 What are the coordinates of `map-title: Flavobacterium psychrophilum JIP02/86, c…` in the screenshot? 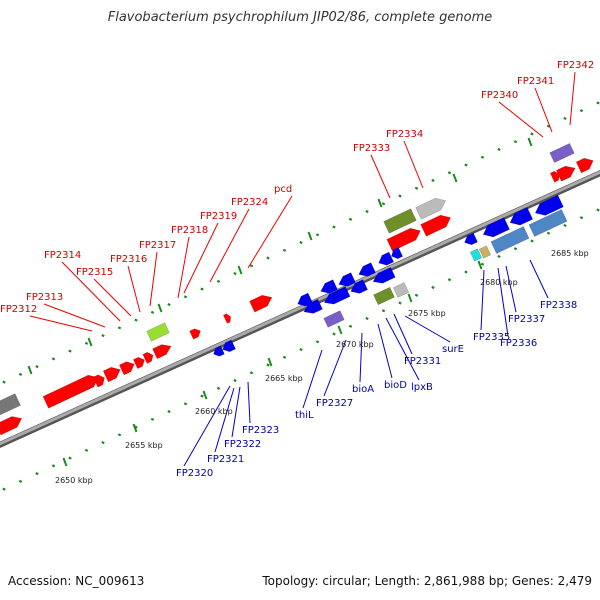 It's located at (300, 17).